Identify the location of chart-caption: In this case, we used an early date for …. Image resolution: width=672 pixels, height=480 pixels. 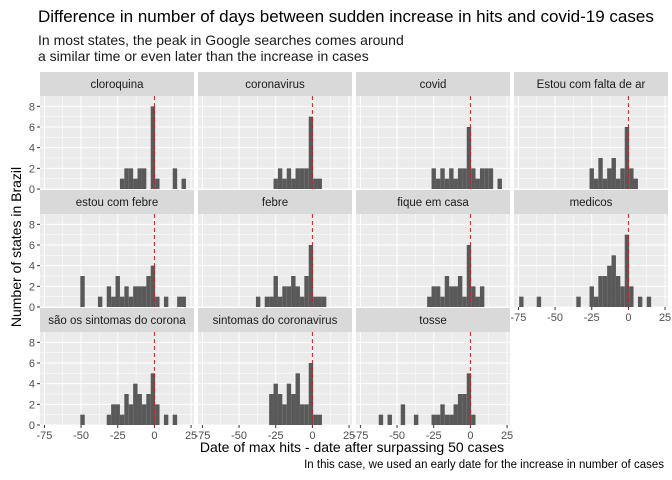
(484, 465).